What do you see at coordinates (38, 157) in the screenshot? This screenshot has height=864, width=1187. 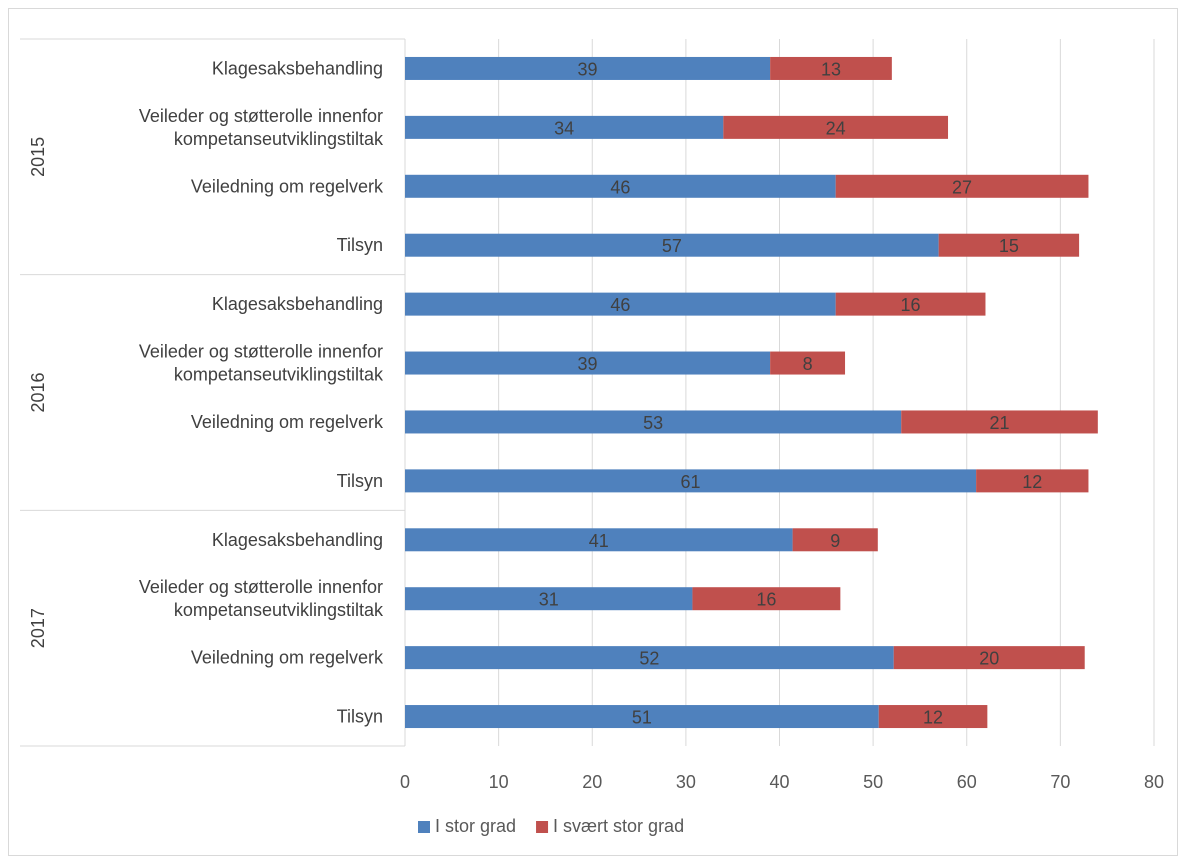 I see `group-label: 2015` at bounding box center [38, 157].